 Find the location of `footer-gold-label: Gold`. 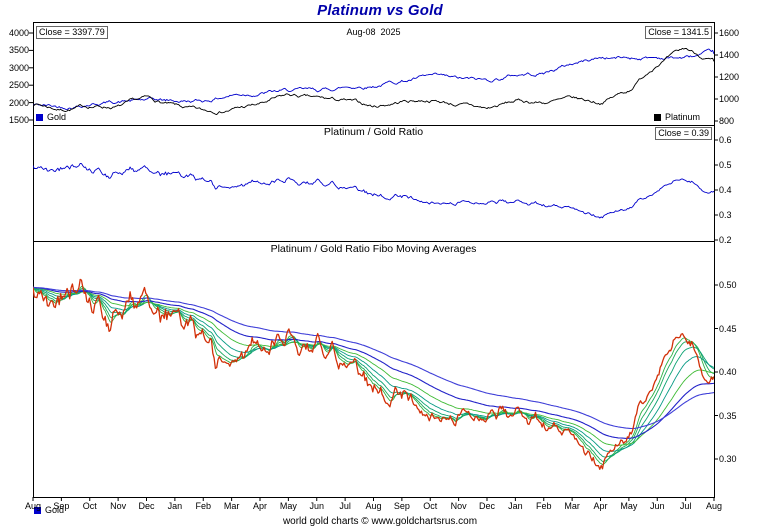

footer-gold-label: Gold is located at coordinates (55, 510).